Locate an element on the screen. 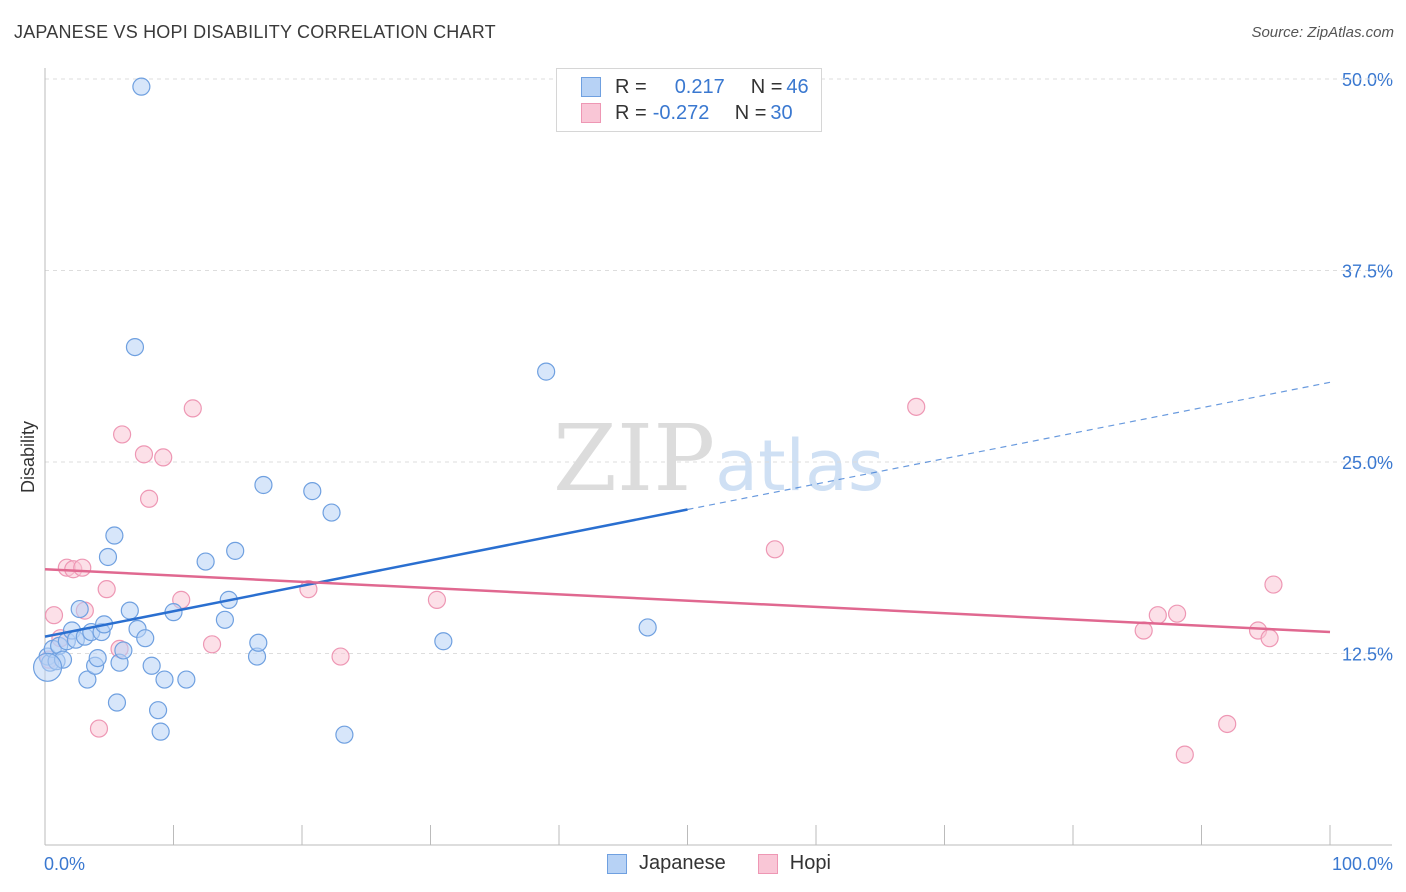  hopi-trendline is located at coordinates (687, 600).